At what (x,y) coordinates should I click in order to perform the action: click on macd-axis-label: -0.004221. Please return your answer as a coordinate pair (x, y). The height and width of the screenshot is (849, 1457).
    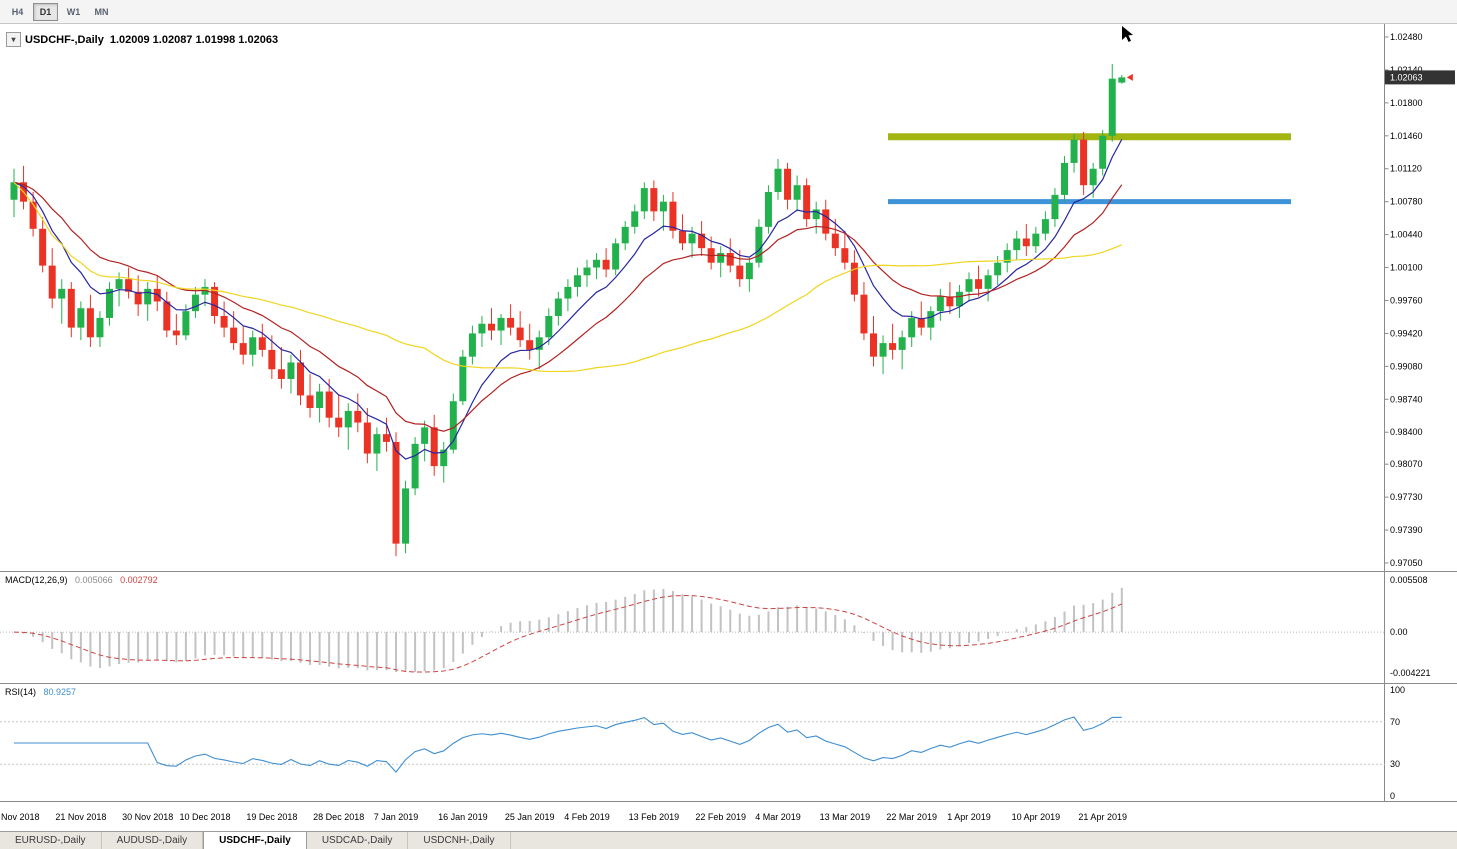
    Looking at the image, I should click on (1410, 673).